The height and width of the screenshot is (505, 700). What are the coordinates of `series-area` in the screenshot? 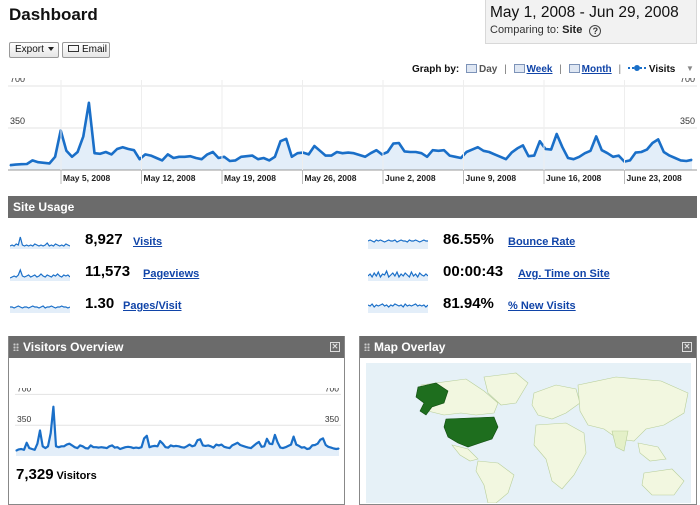 It's located at (351, 136).